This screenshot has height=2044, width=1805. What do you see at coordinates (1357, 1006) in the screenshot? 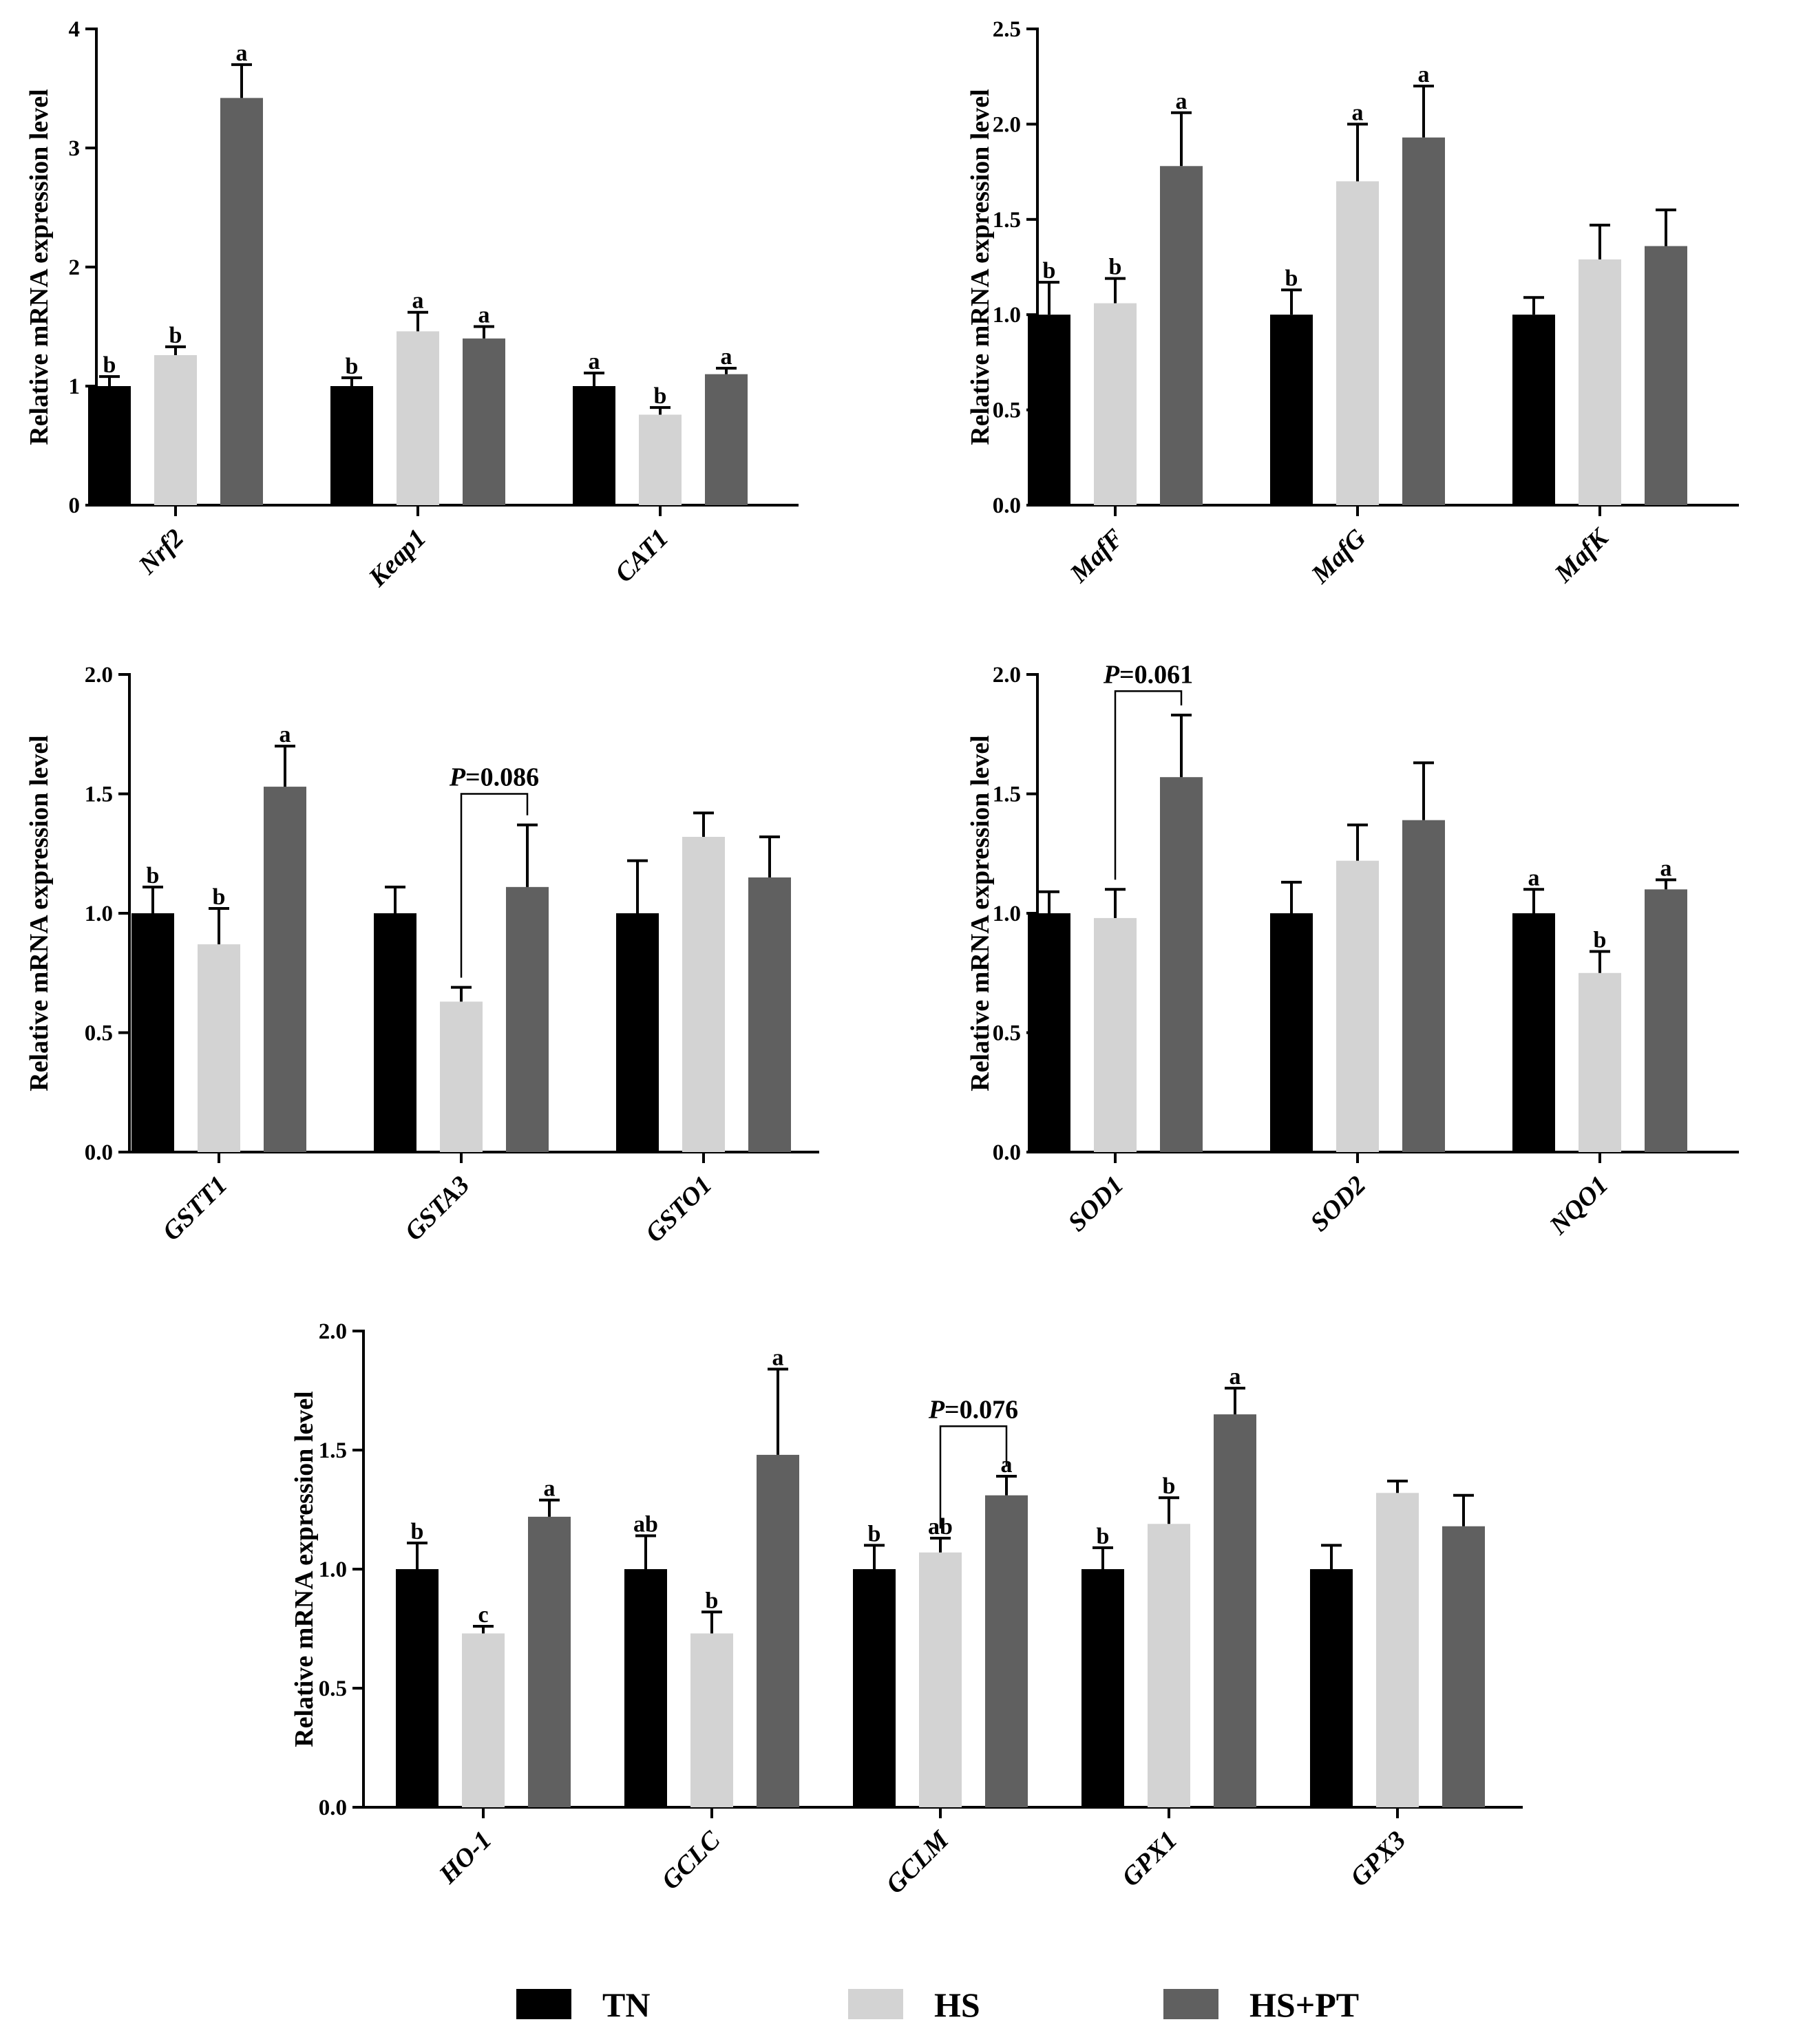
I see `bar-HS-SOD2` at bounding box center [1357, 1006].